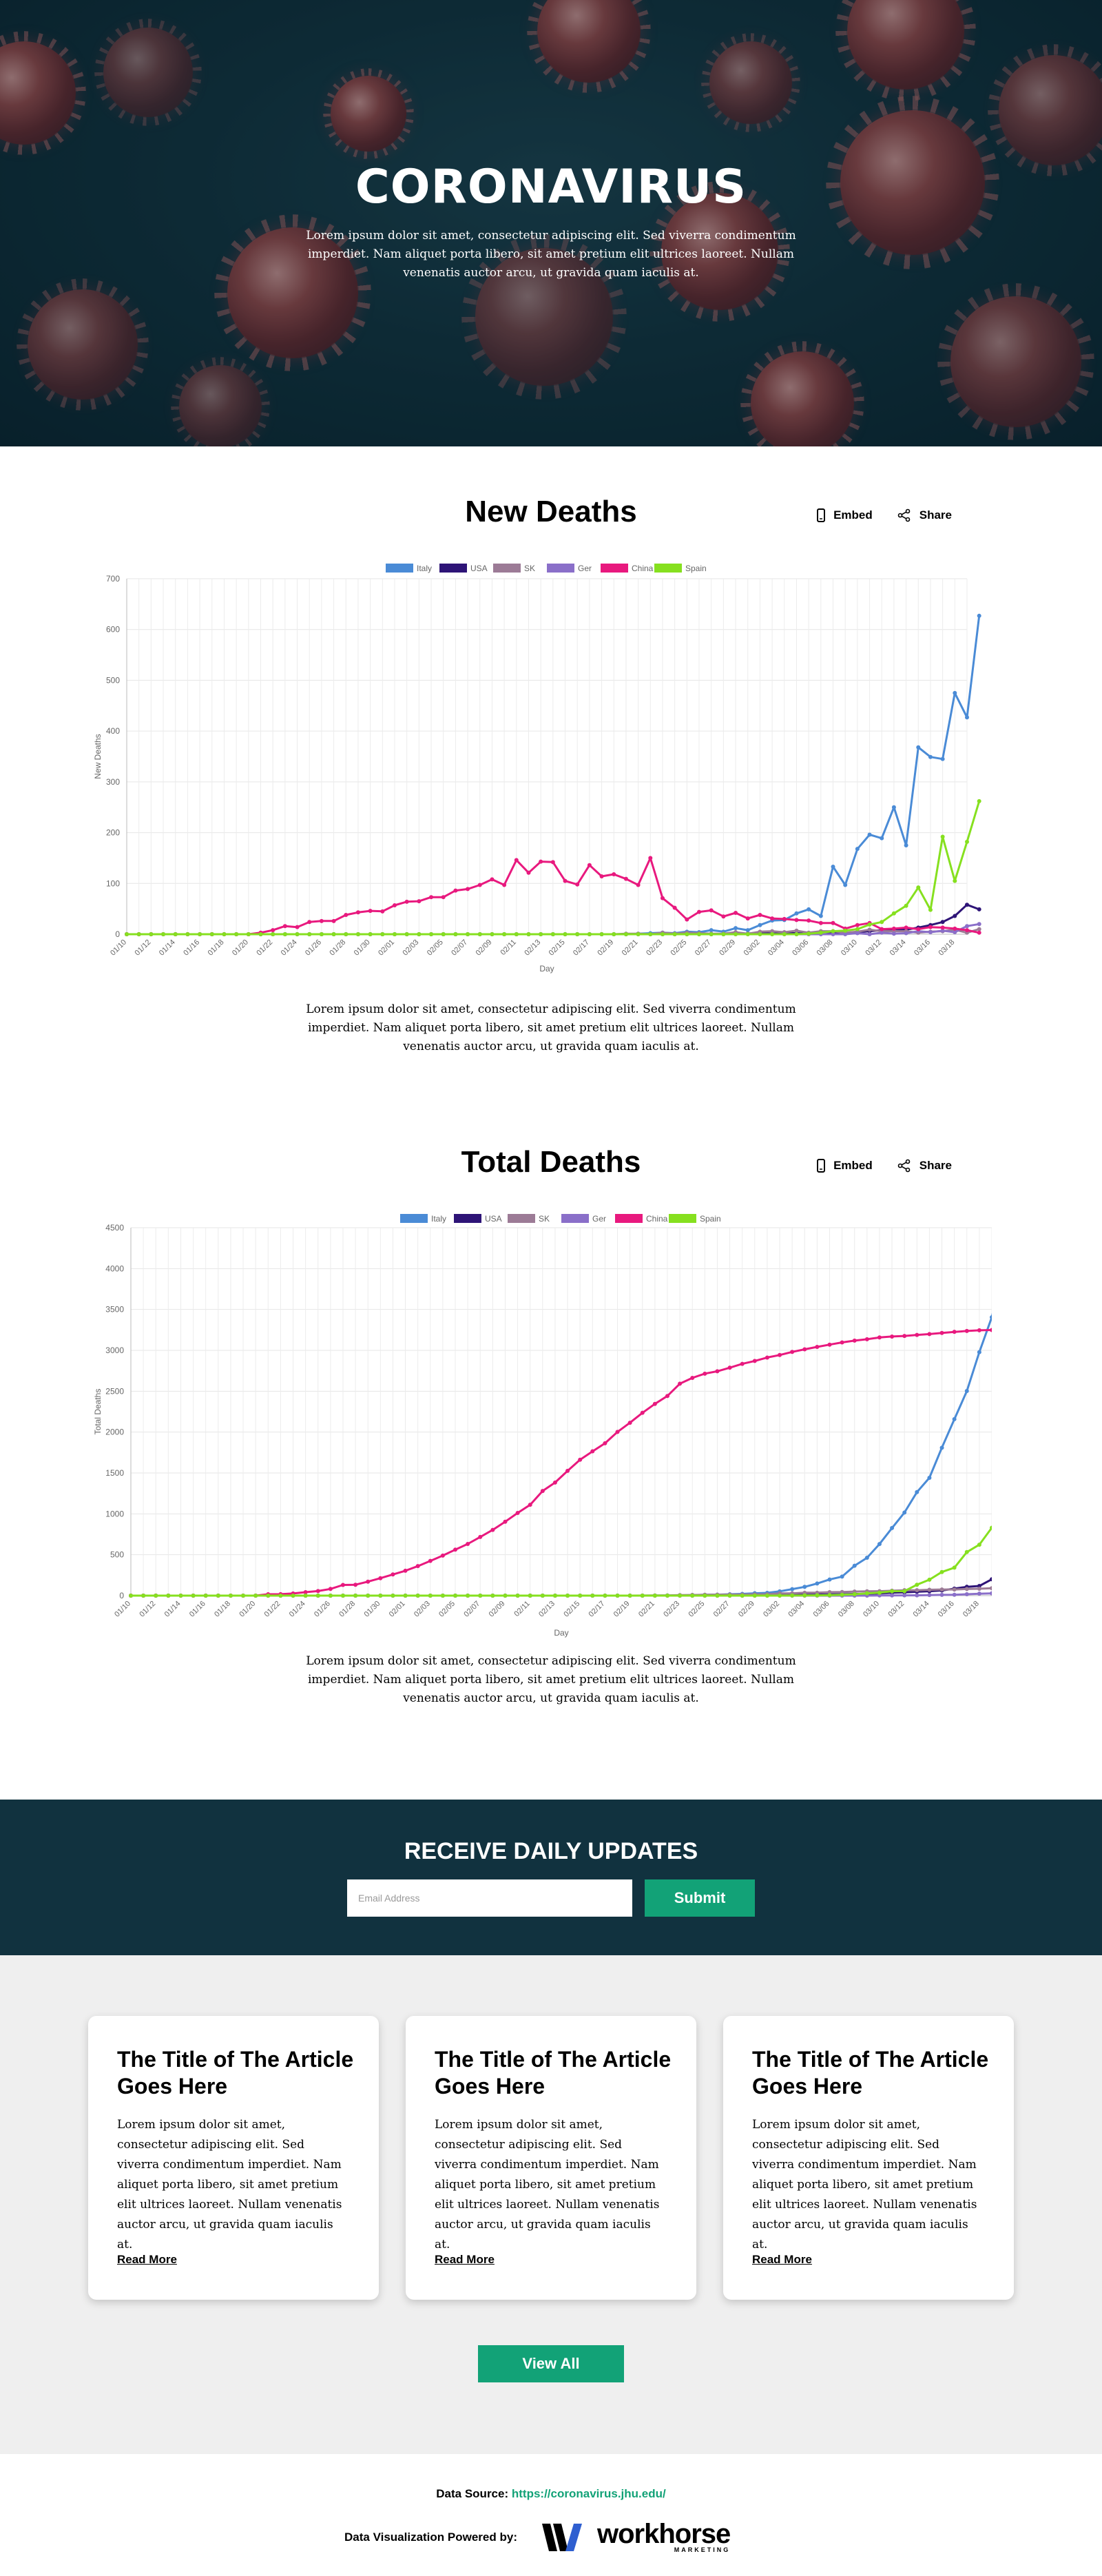 The width and height of the screenshot is (1102, 2576). What do you see at coordinates (521, 1218) in the screenshot?
I see `legend-swatch` at bounding box center [521, 1218].